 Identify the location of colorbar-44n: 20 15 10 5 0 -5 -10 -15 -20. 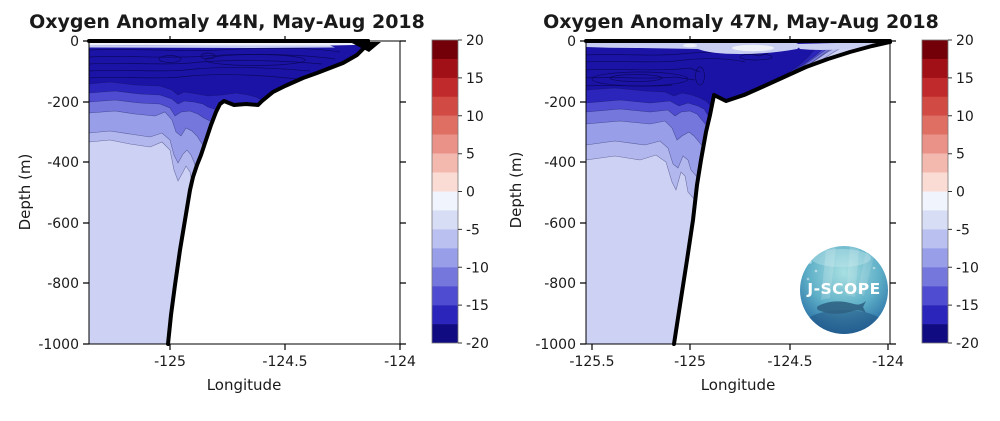
(460, 192).